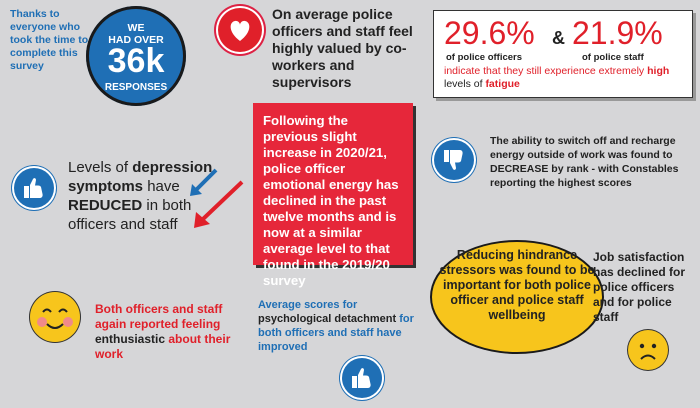 This screenshot has width=700, height=408. What do you see at coordinates (136, 61) in the screenshot?
I see `responses-count: 36k` at bounding box center [136, 61].